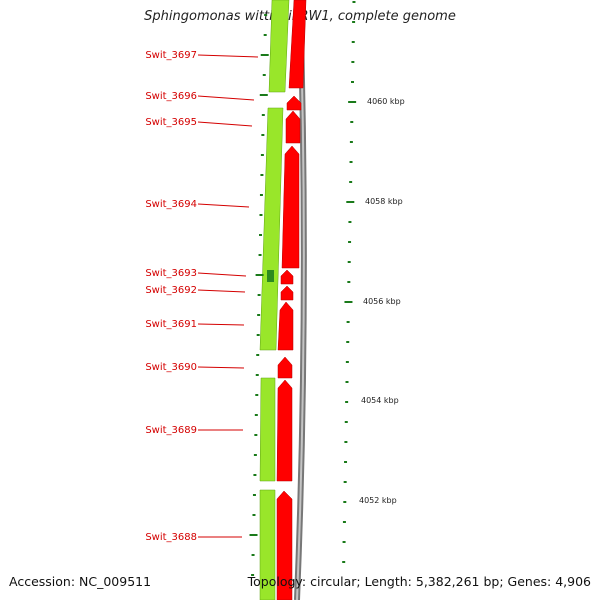 This screenshot has width=600, height=600. What do you see at coordinates (171, 55) in the screenshot?
I see `gene-label: Swit_3697` at bounding box center [171, 55].